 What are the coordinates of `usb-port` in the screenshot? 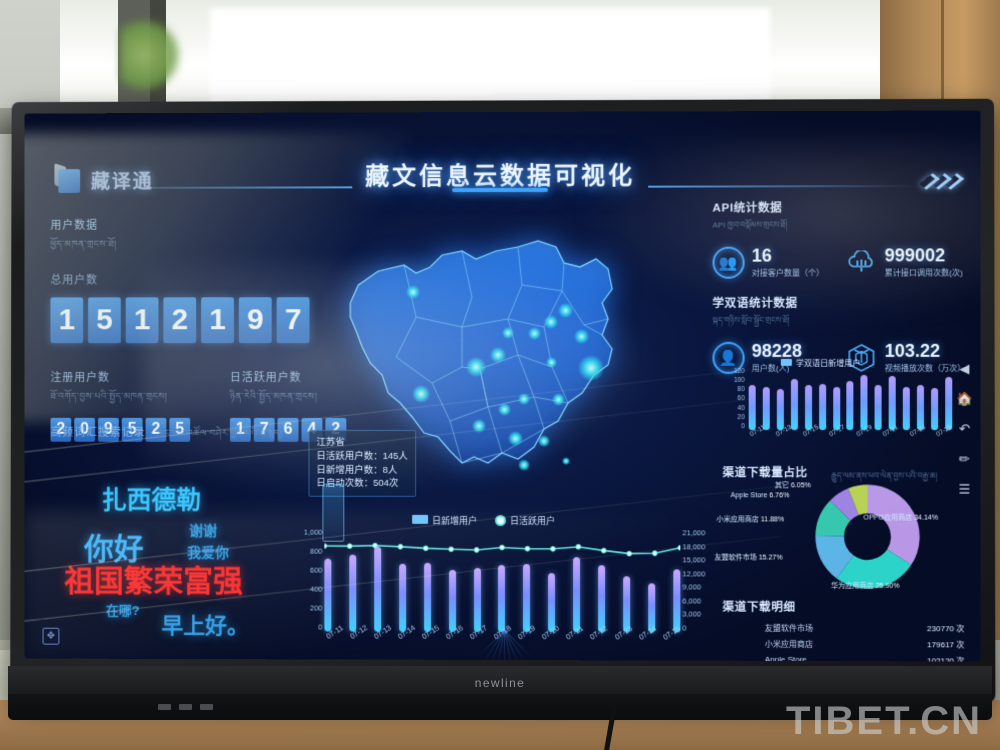 It's located at (185, 707).